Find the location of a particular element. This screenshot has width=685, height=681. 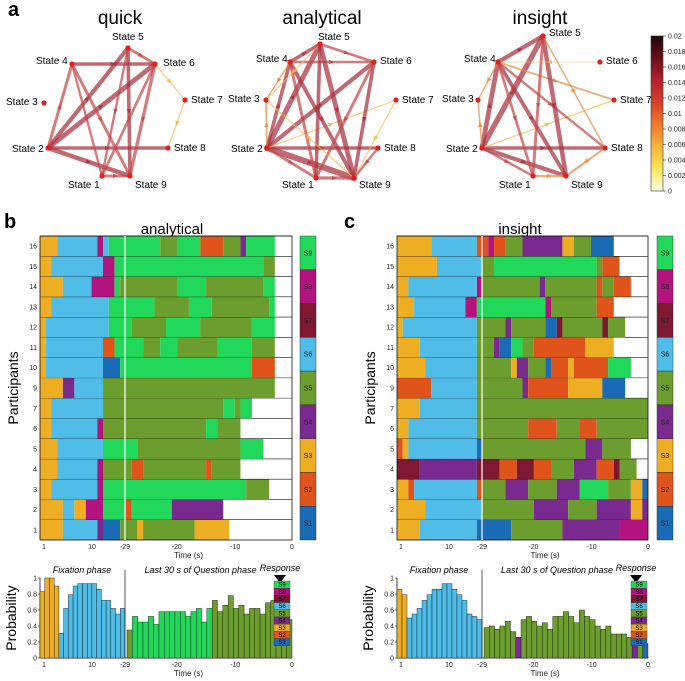

y-tick-label: 1 is located at coordinates (35, 579).